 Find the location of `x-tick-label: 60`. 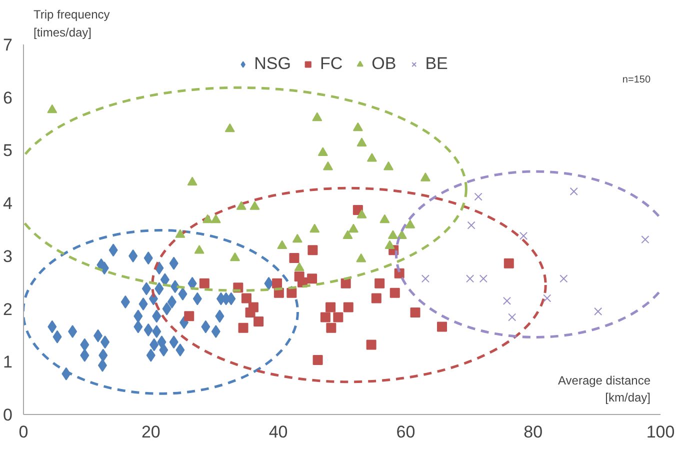

x-tick-label: 60 is located at coordinates (406, 432).